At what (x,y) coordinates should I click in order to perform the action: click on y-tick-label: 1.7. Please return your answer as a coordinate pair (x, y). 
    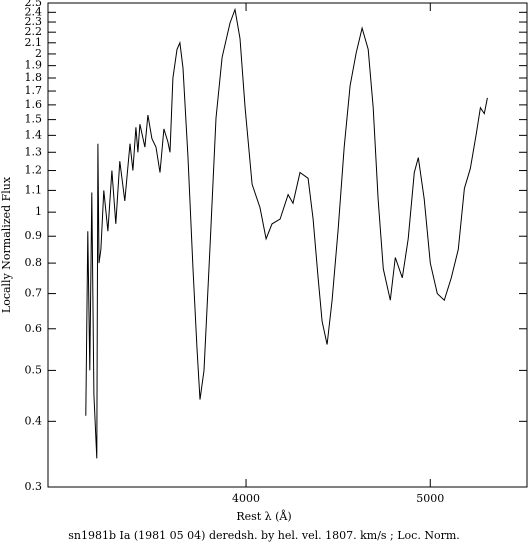
    Looking at the image, I should click on (34, 90).